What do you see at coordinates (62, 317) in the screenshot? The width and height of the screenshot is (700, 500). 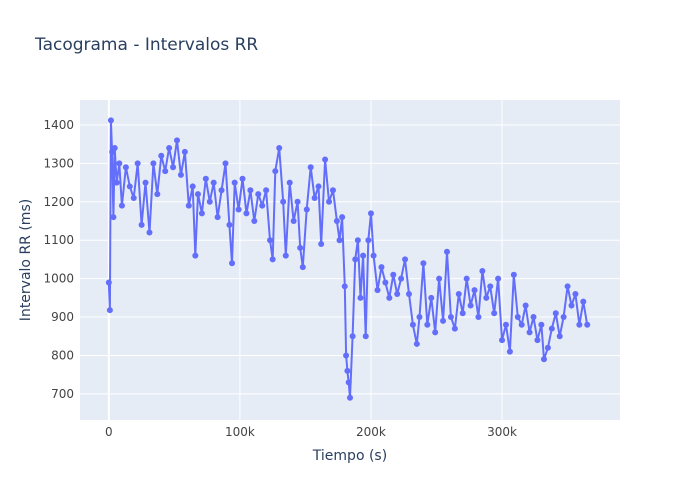 I see `y-tick-label: 900` at bounding box center [62, 317].